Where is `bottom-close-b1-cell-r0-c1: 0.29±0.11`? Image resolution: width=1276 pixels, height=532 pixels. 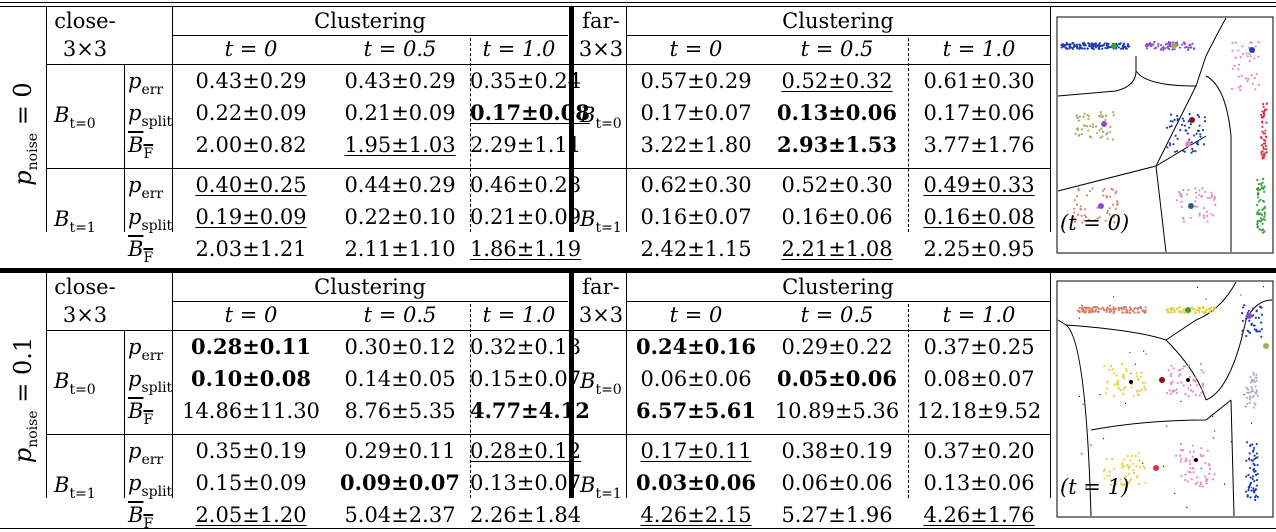 bottom-close-b1-cell-r0-c1: 0.29±0.11 is located at coordinates (400, 451).